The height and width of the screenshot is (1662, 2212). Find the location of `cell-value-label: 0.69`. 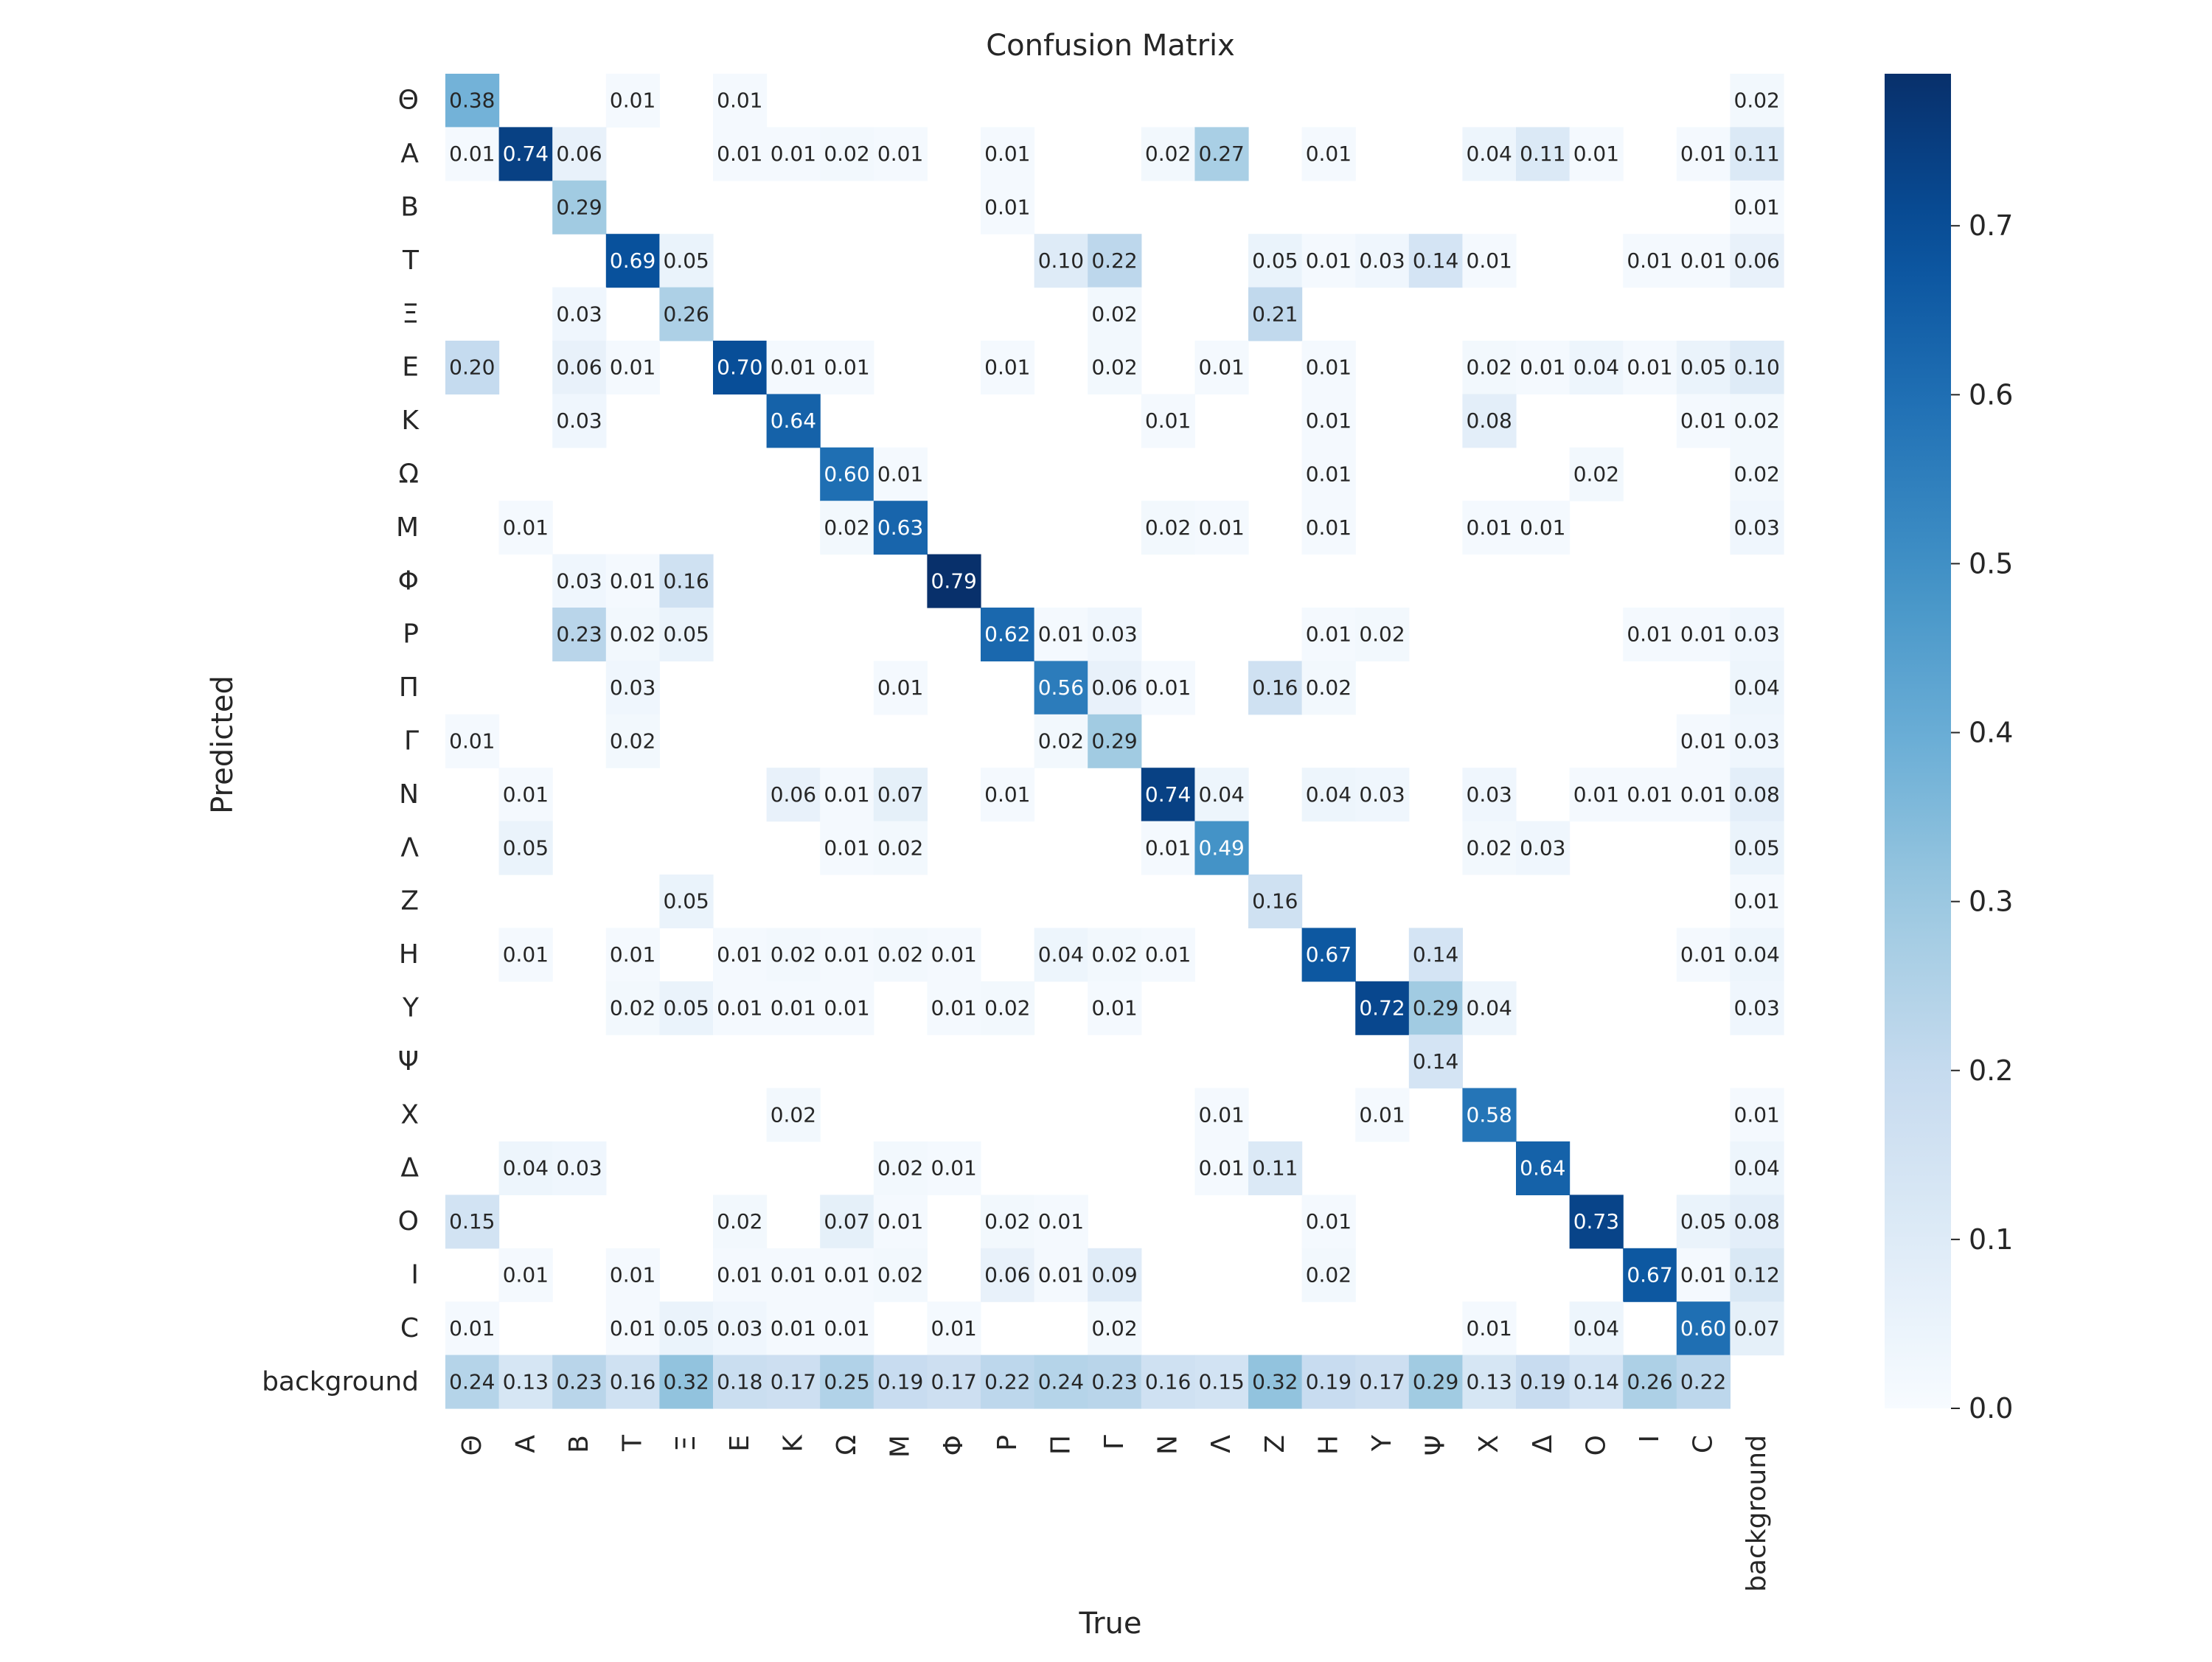

cell-value-label: 0.69 is located at coordinates (632, 260).